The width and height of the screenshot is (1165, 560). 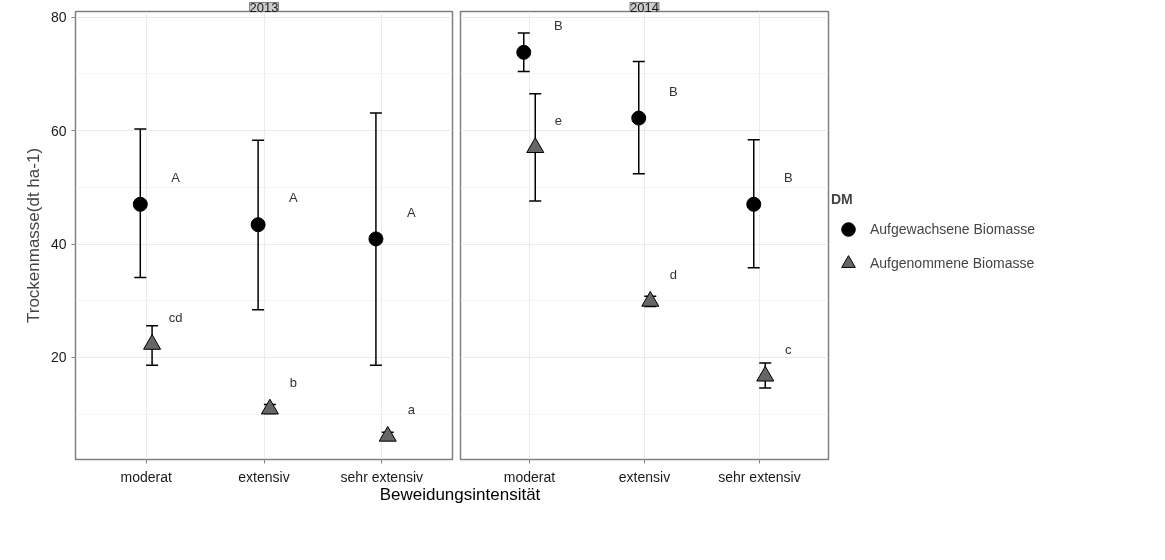 What do you see at coordinates (952, 229) in the screenshot?
I see `legend-label: Aufgewachsene Biomasse` at bounding box center [952, 229].